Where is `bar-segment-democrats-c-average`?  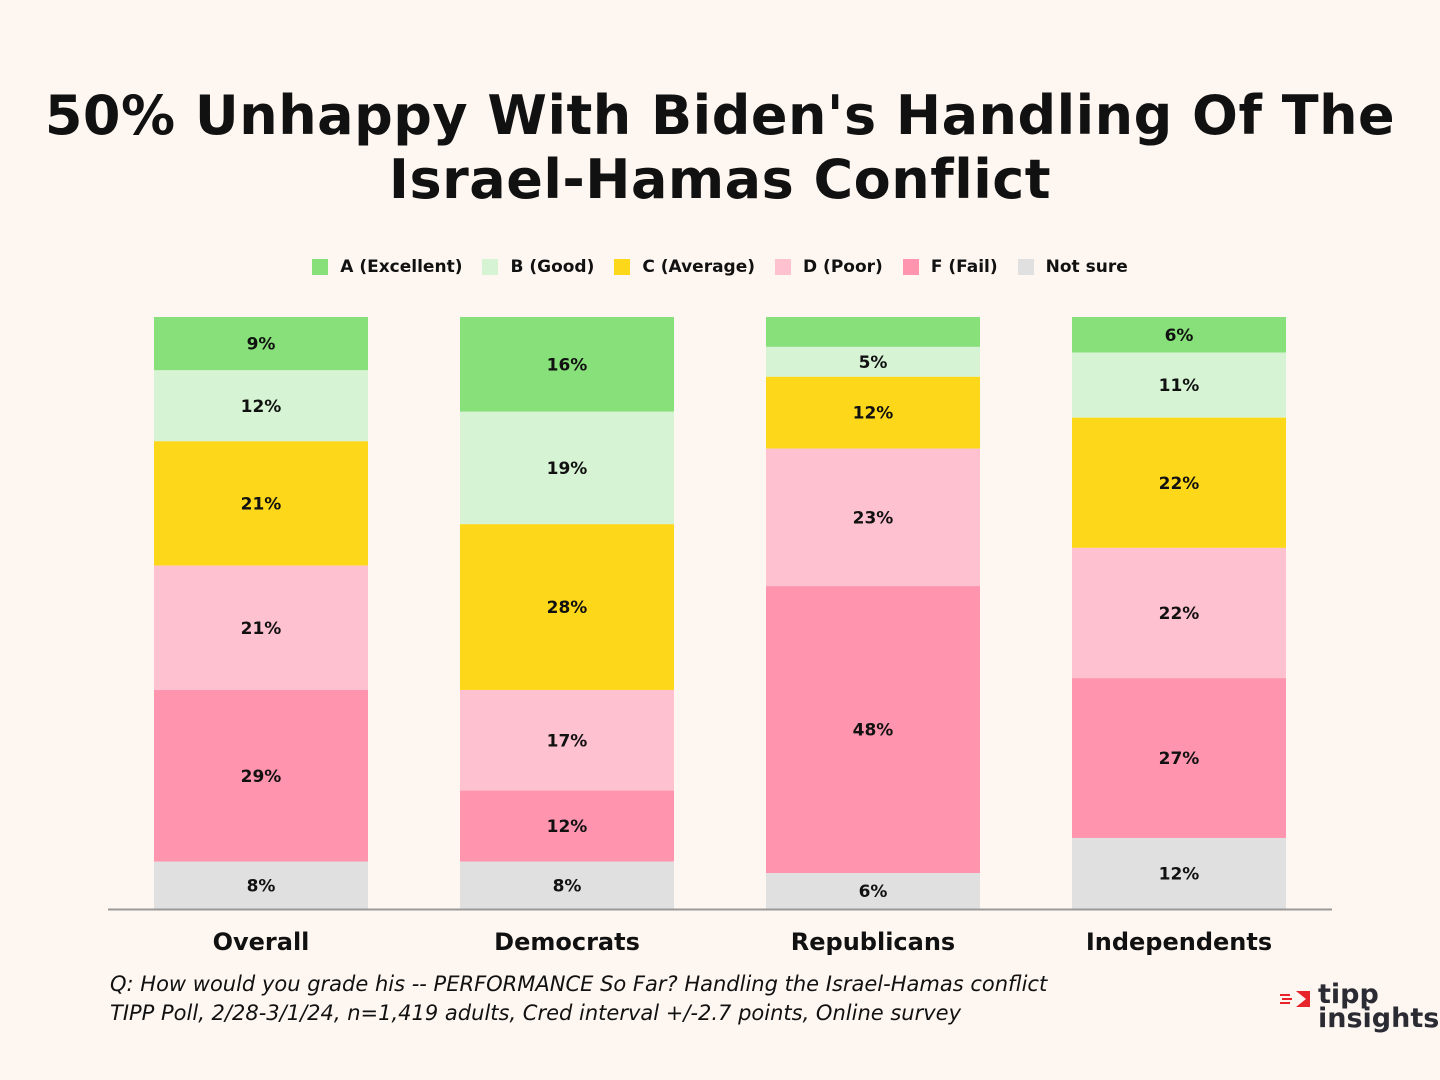
bar-segment-democrats-c-average is located at coordinates (567, 607).